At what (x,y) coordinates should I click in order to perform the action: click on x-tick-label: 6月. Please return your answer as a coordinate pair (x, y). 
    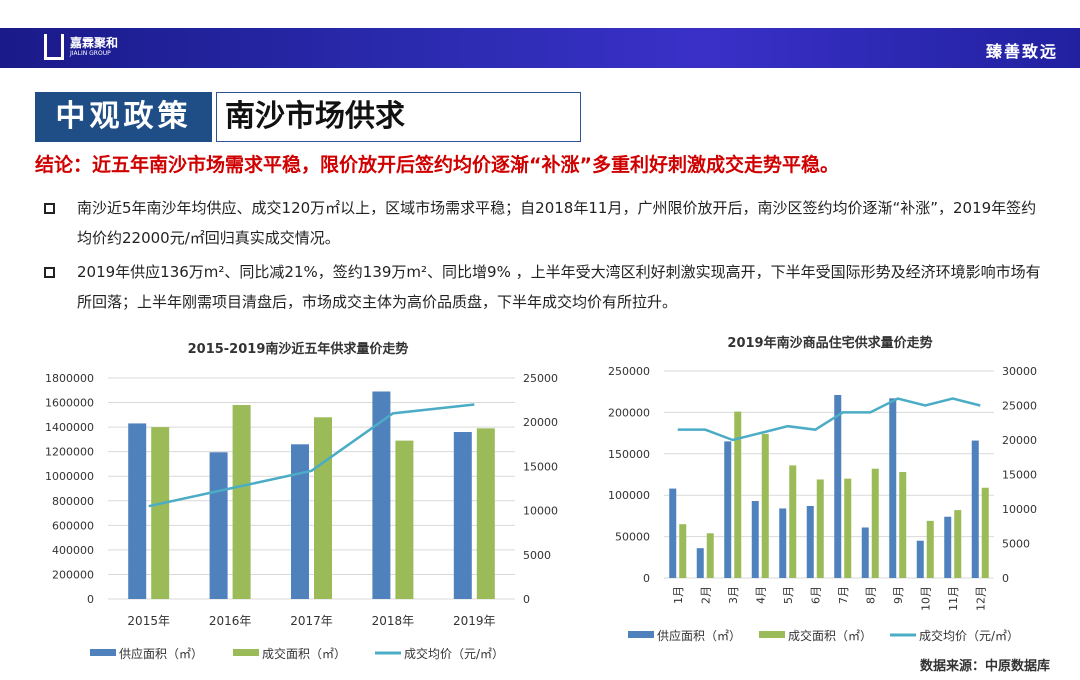
    Looking at the image, I should click on (815, 595).